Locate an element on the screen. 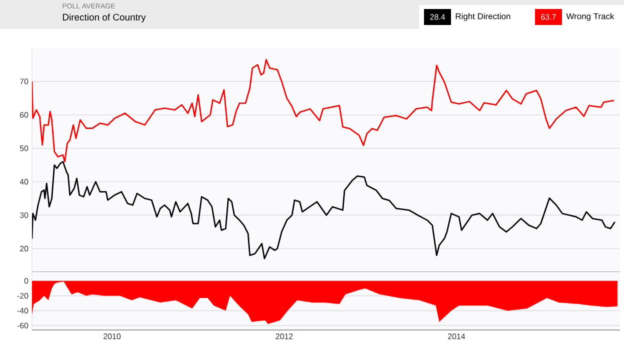  legend-label: Right Direction is located at coordinates (483, 17).